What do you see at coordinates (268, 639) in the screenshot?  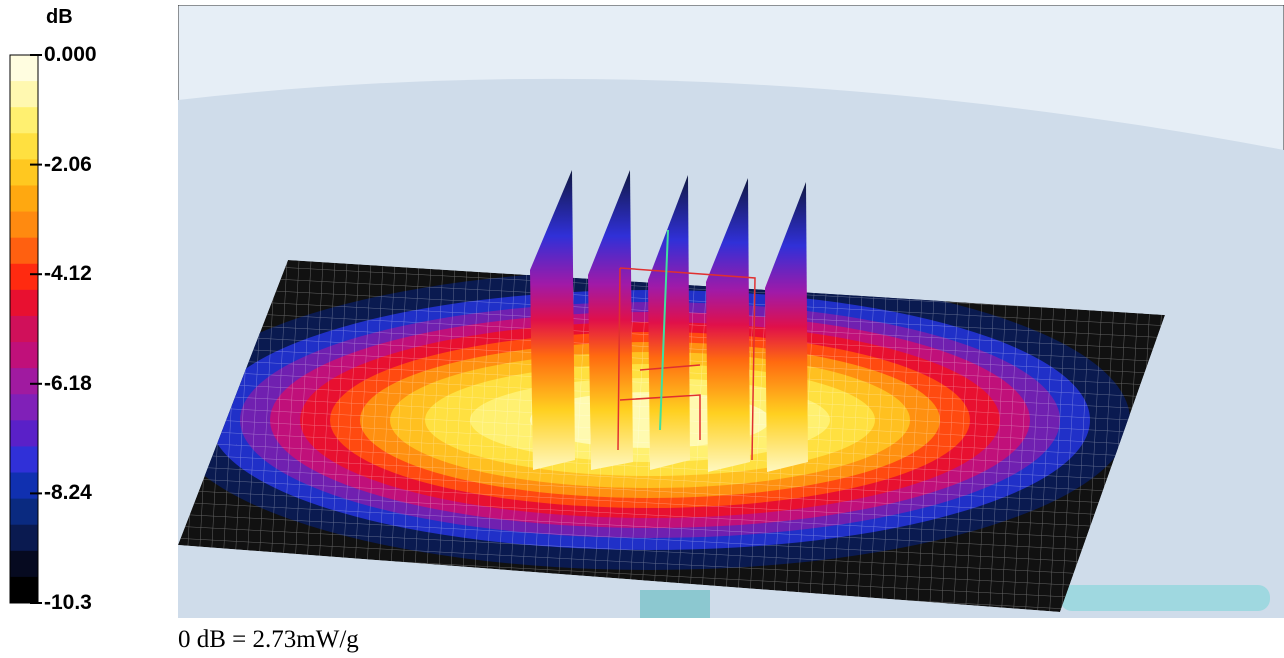 I see `caption: 0 dB = 2.73mW/g` at bounding box center [268, 639].